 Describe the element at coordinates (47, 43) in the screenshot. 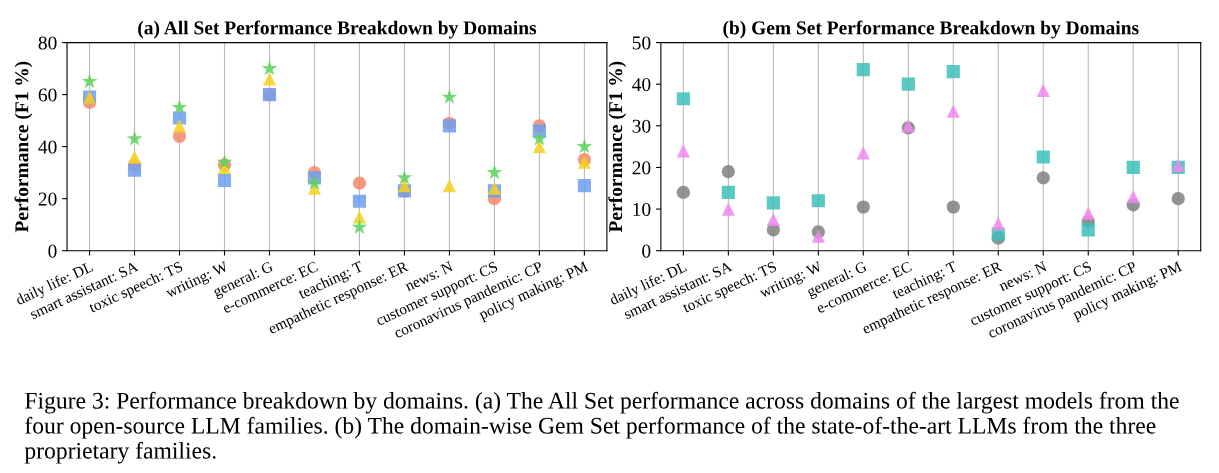

I see `y-tick-label: 80` at that location.